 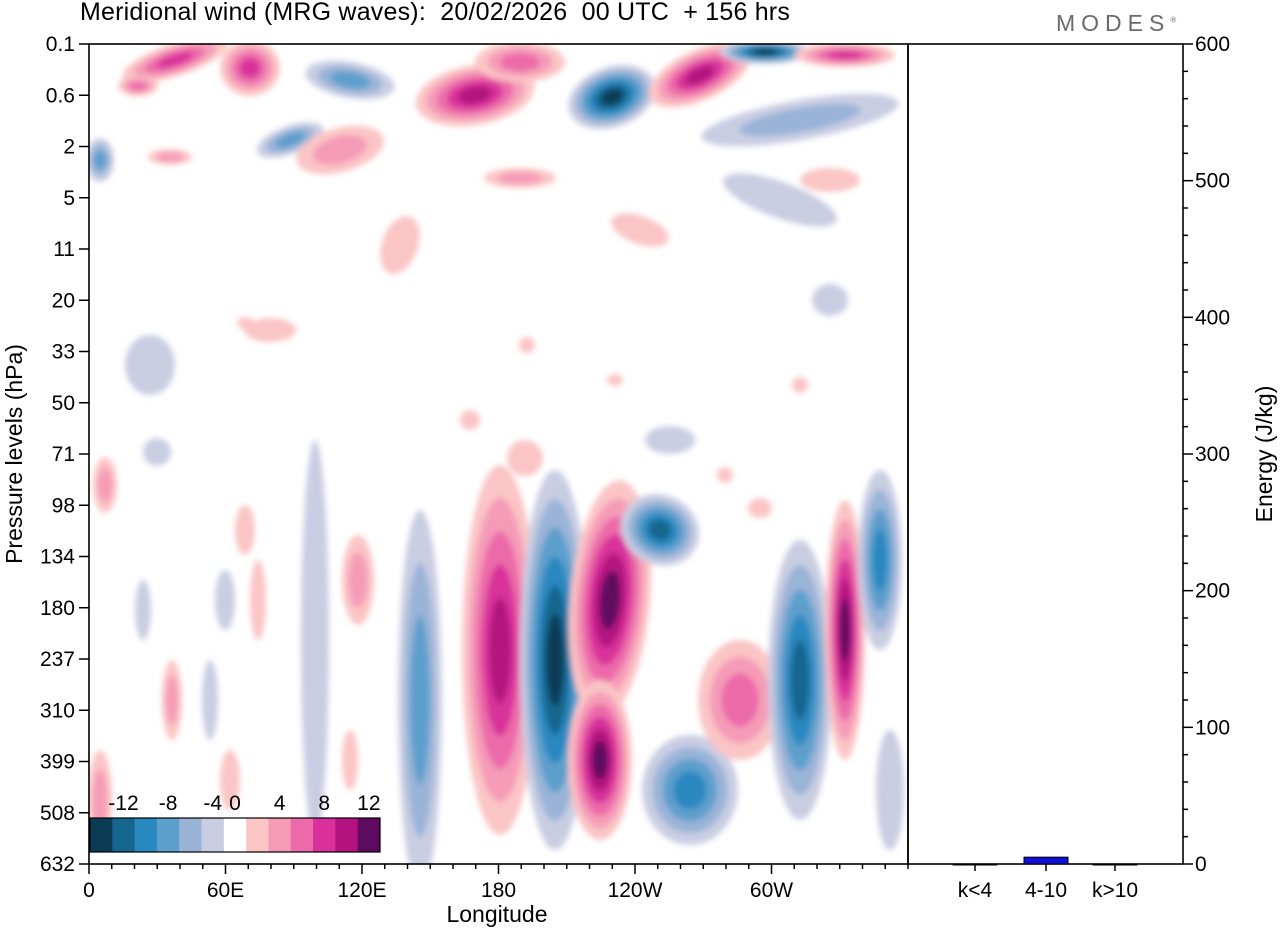 I want to click on energy-tick-label: 0, so click(x=1201, y=864).